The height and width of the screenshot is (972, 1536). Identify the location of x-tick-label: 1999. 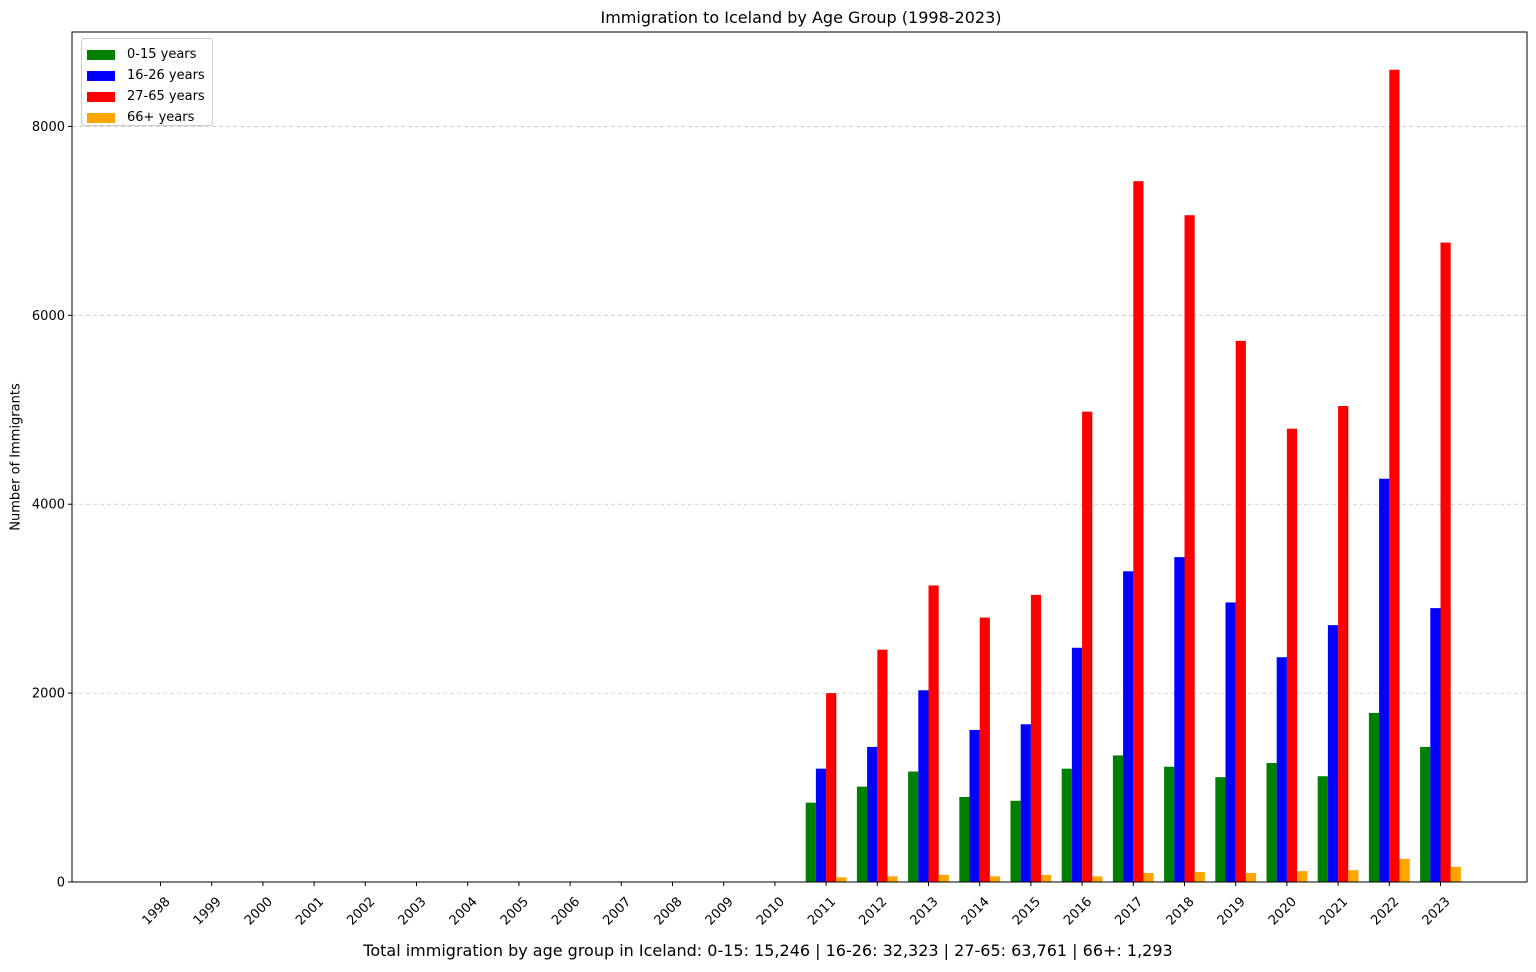
(208, 911).